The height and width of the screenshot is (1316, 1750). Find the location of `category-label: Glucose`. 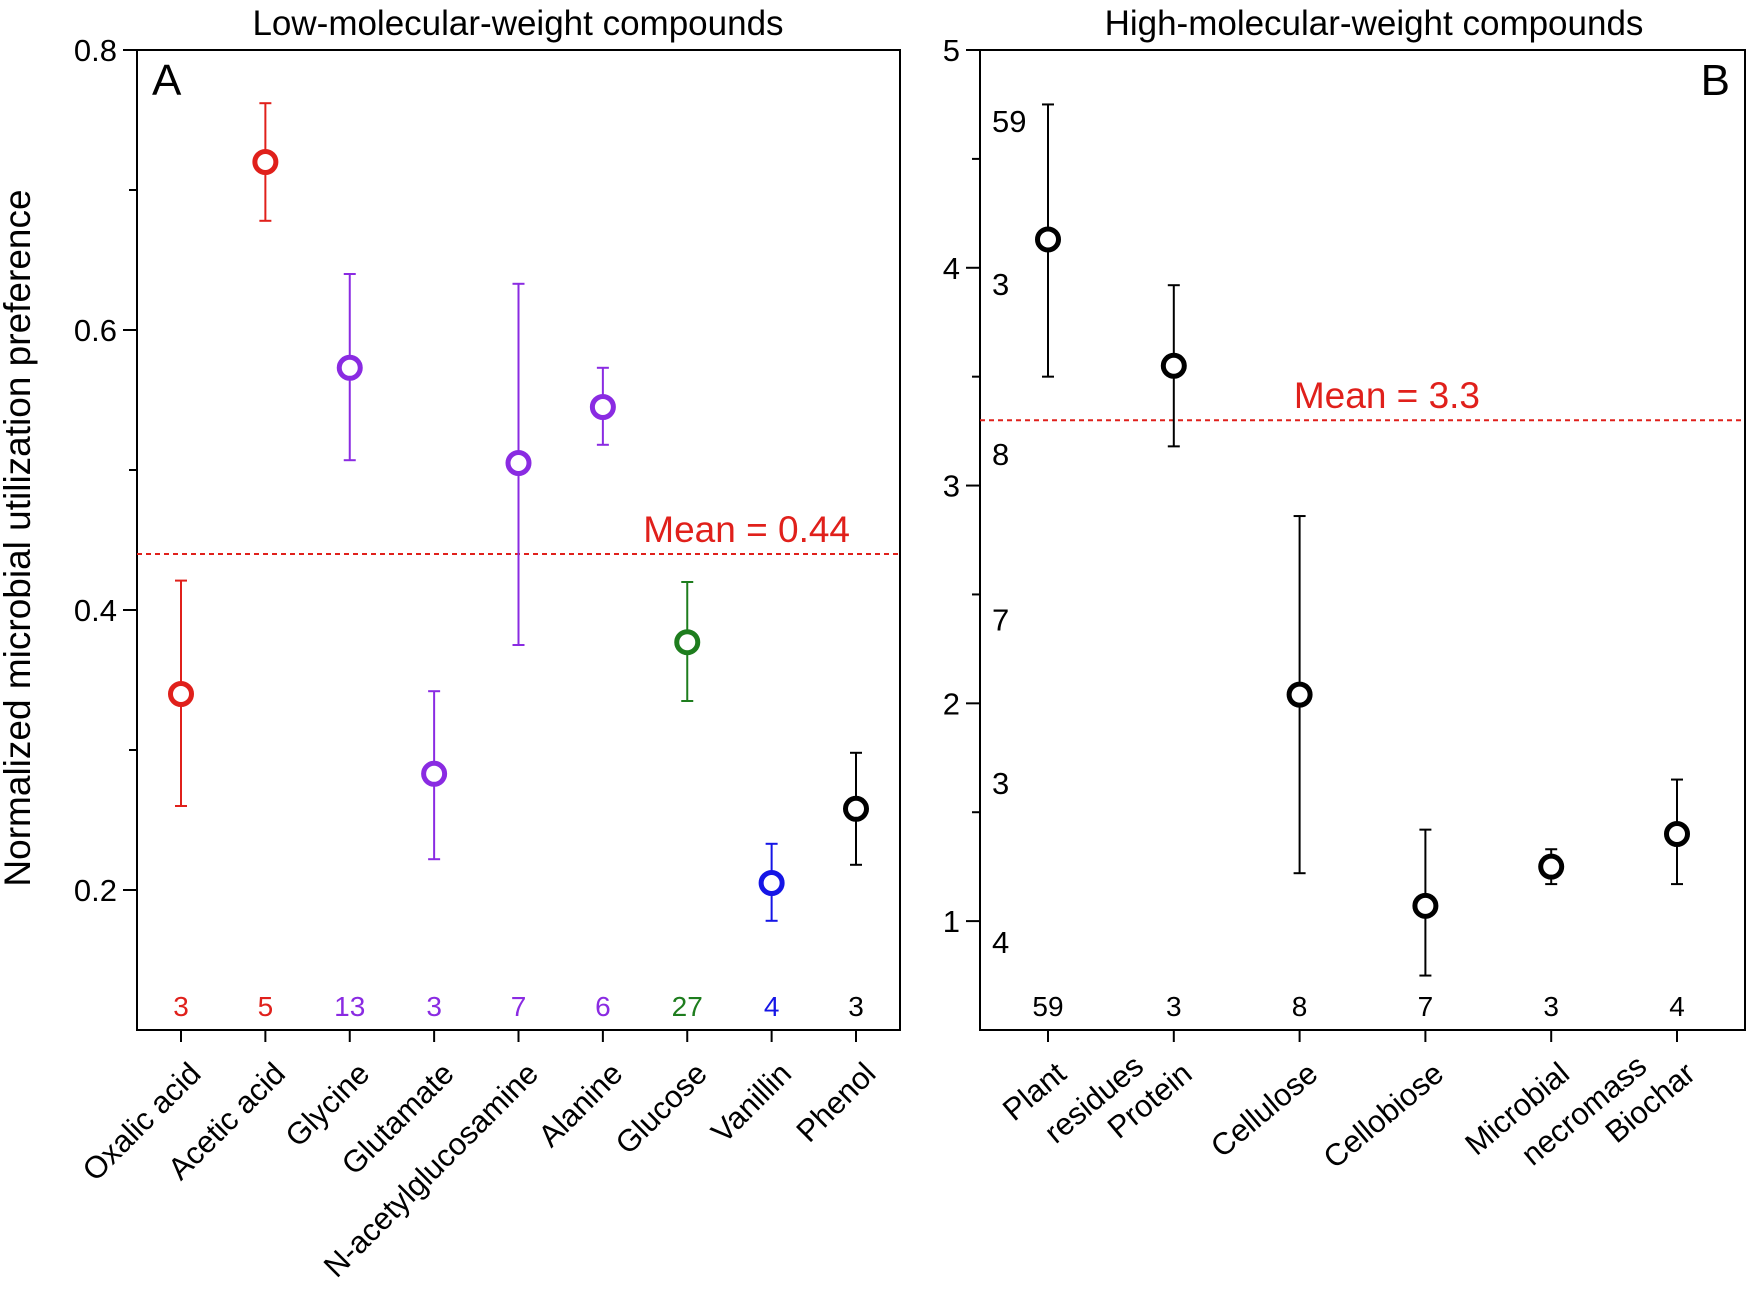

category-label: Glucose is located at coordinates (661, 1108).